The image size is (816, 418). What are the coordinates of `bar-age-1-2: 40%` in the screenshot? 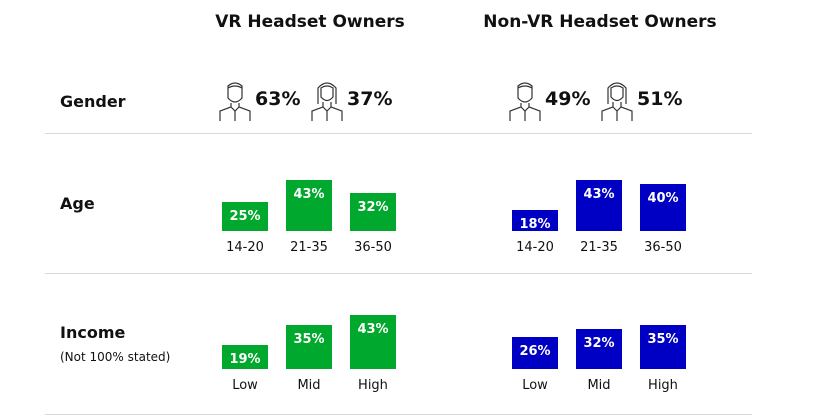 It's located at (663, 207).